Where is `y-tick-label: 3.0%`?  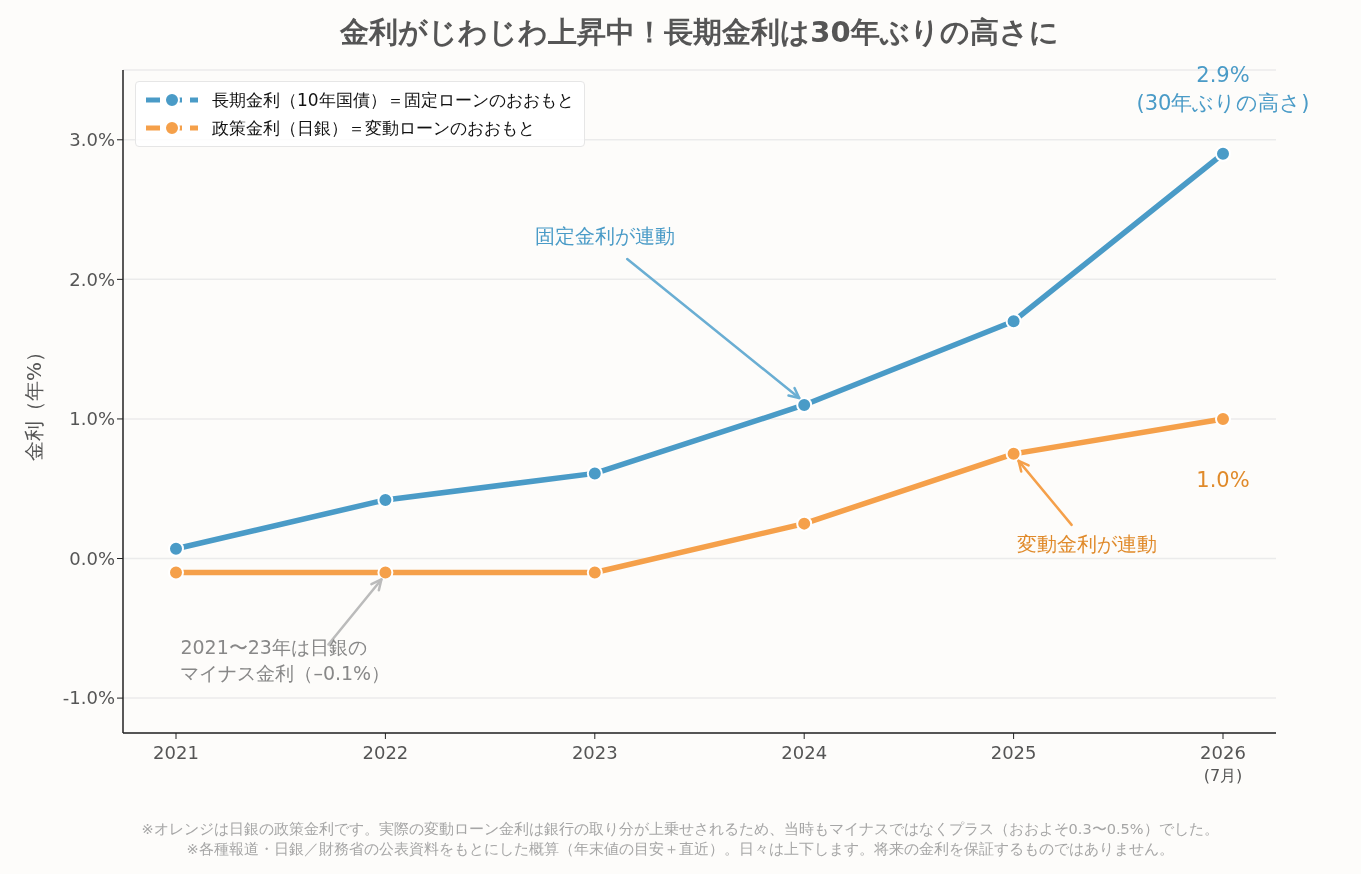
y-tick-label: 3.0% is located at coordinates (92, 140).